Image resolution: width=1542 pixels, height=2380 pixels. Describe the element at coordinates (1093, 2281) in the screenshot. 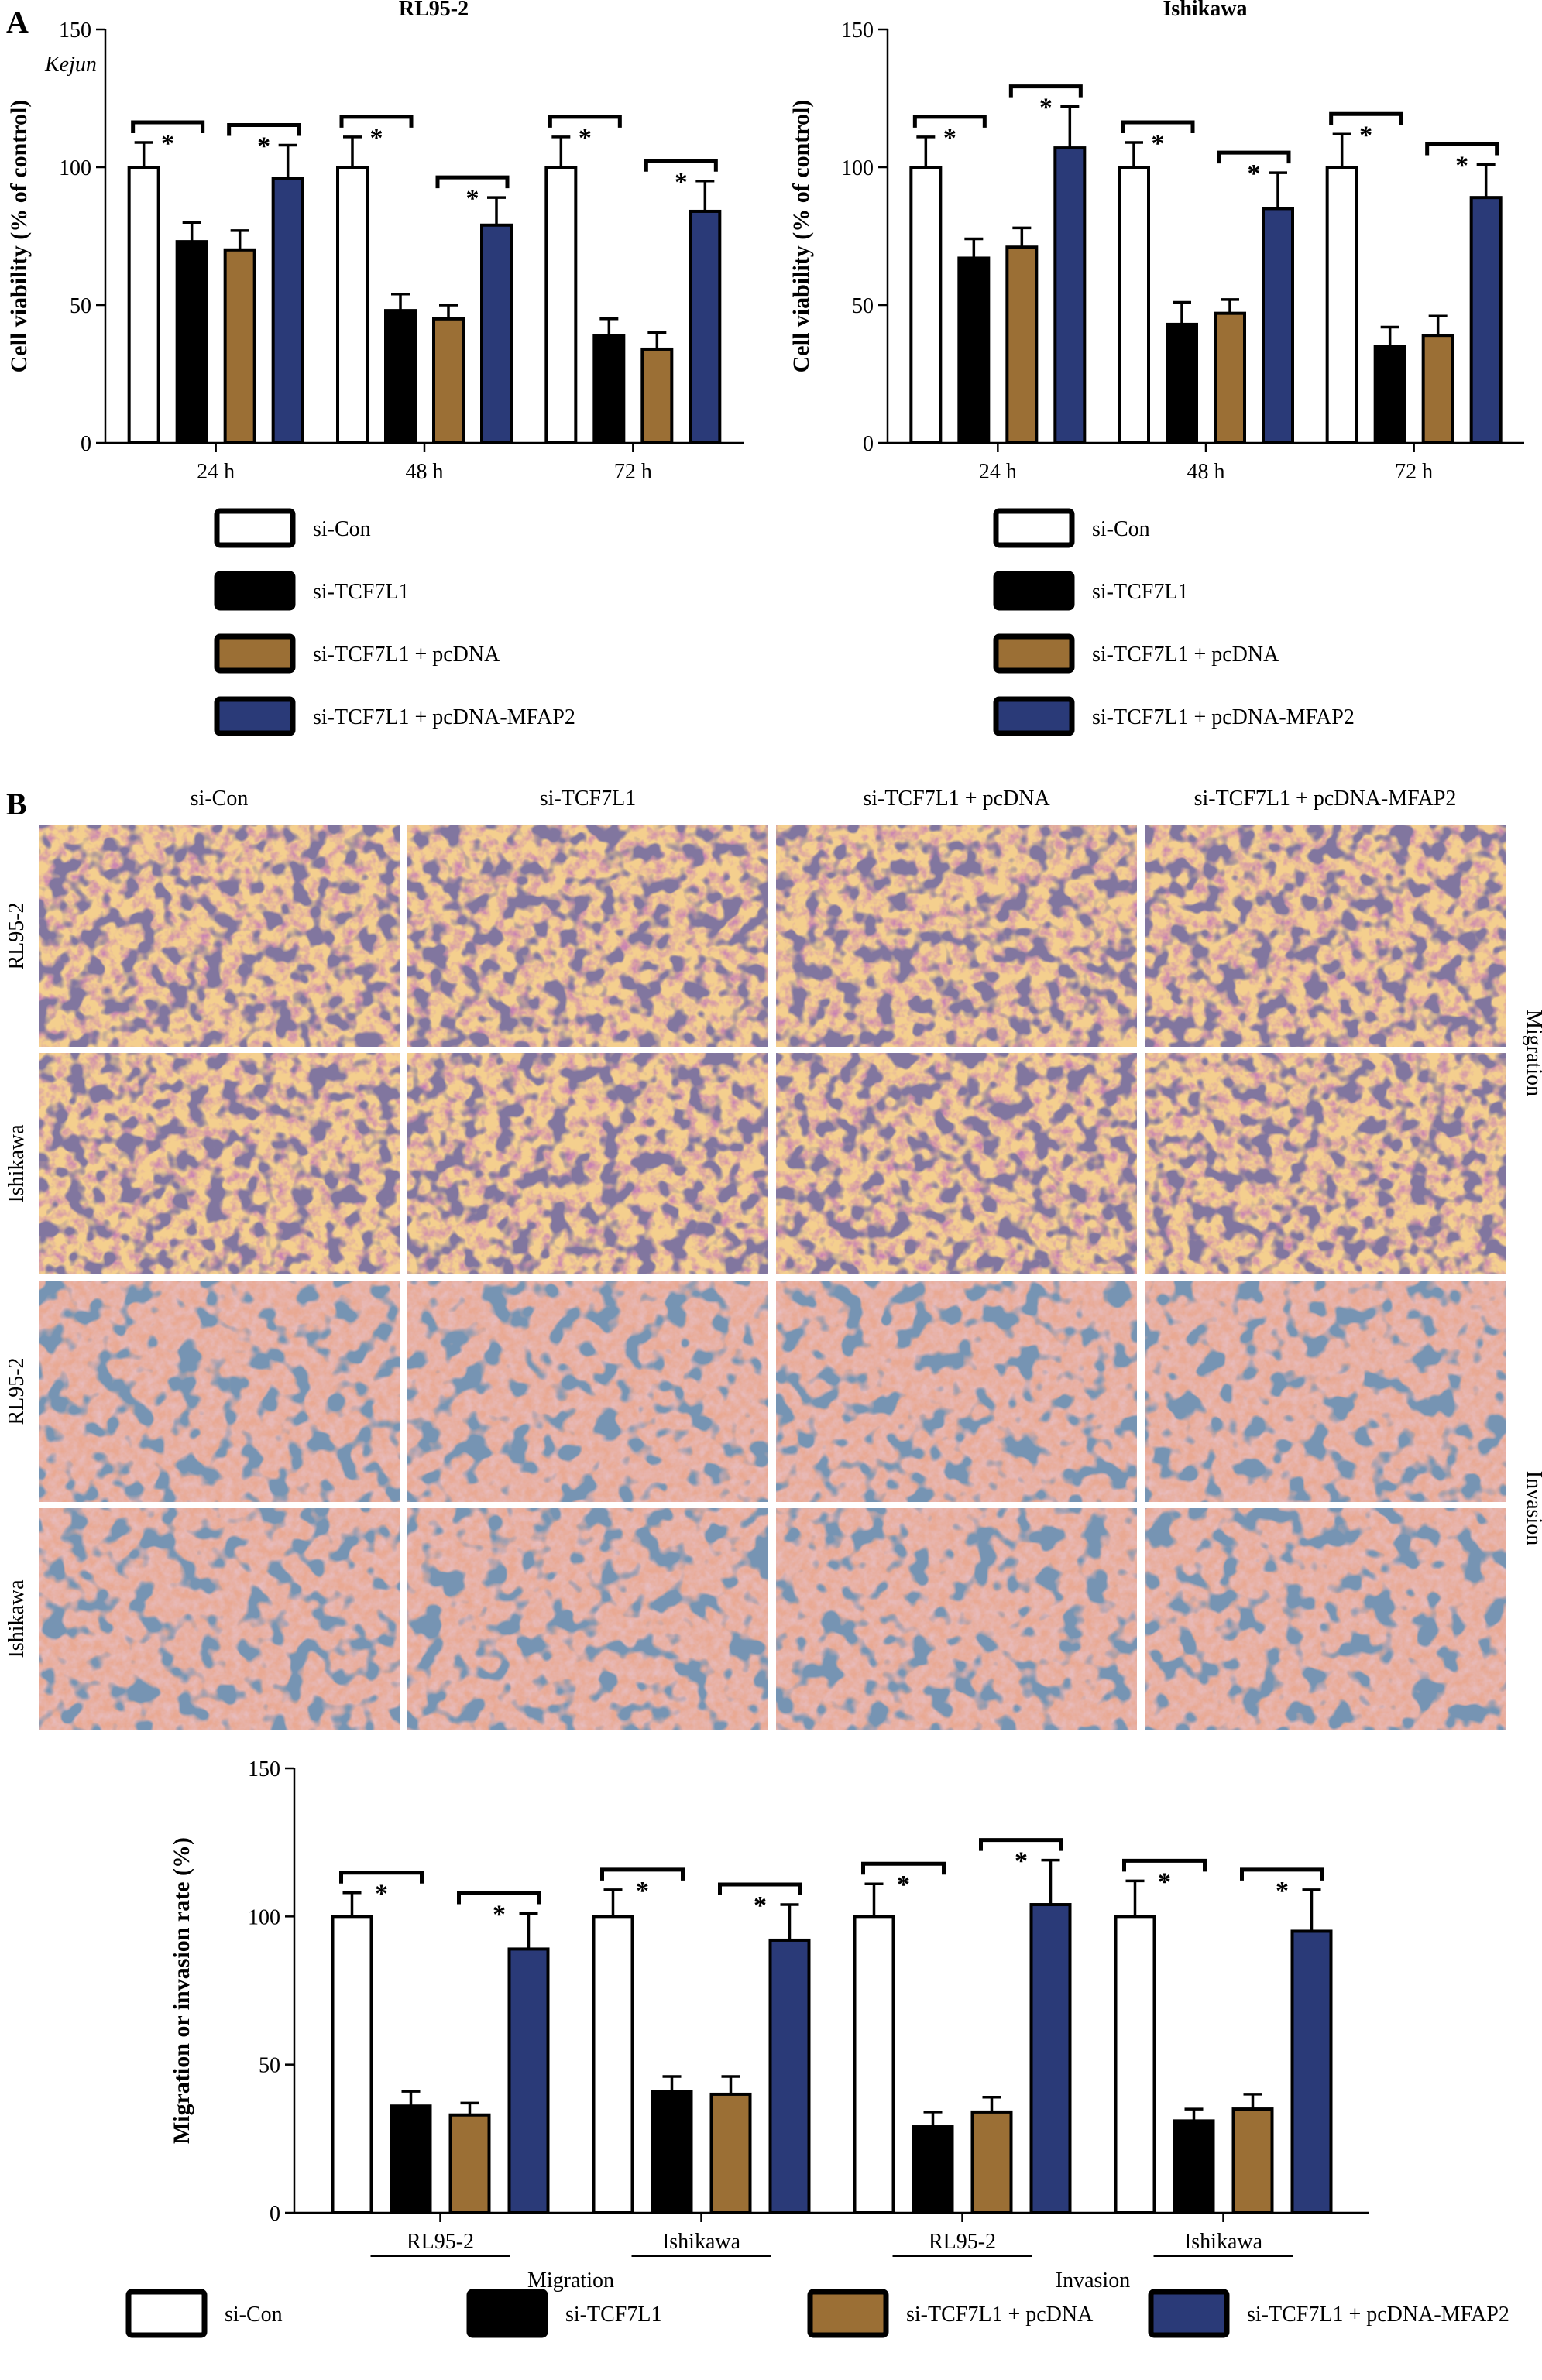

I see `group-label: Invasion` at that location.